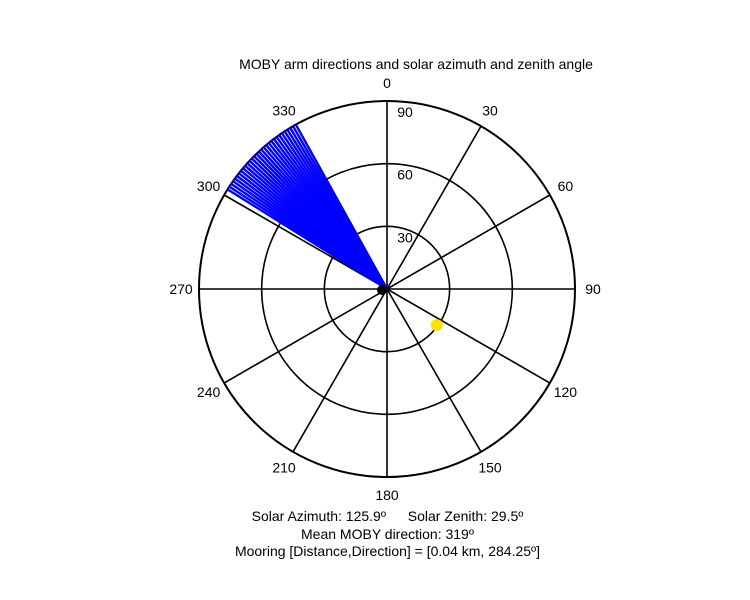  Describe the element at coordinates (405, 237) in the screenshot. I see `radial-tick-label: 30` at that location.